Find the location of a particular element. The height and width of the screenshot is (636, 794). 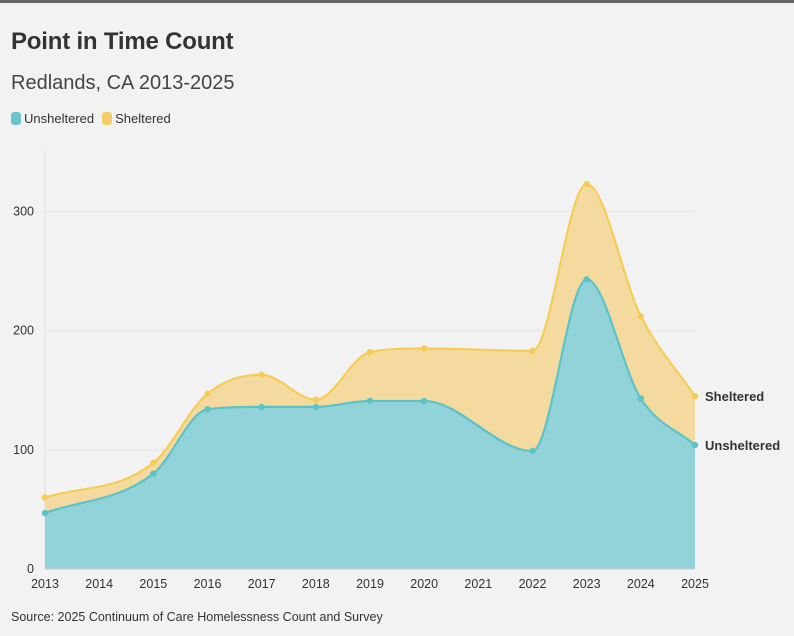

point-unsheltered-2013 is located at coordinates (45, 513).